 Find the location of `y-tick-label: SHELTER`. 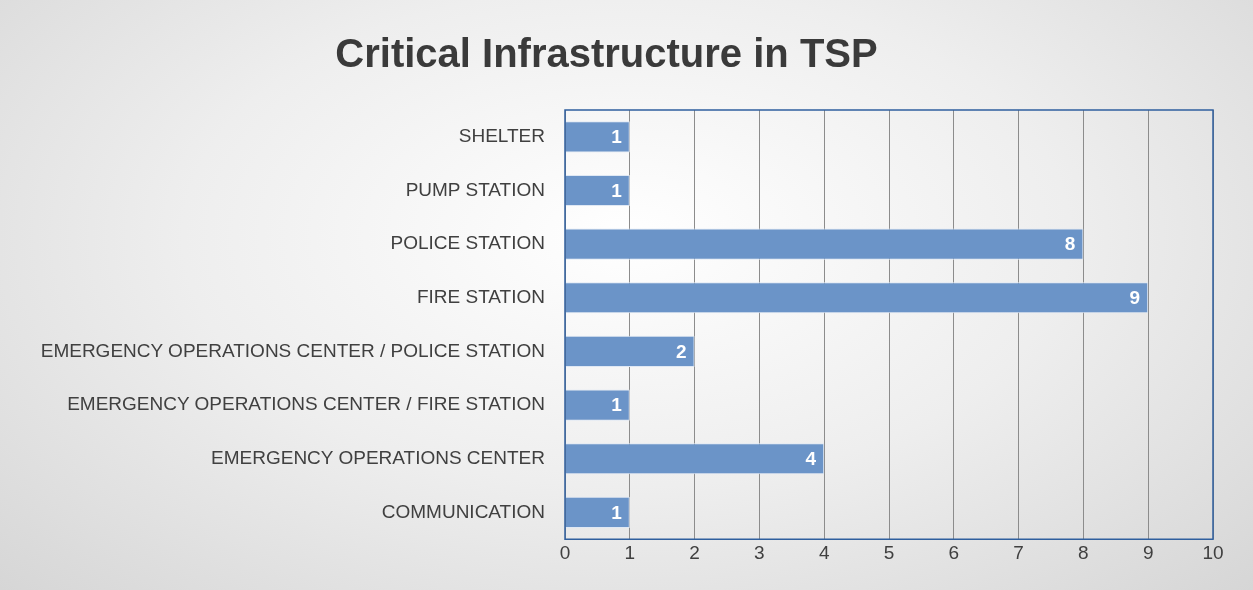

y-tick-label: SHELTER is located at coordinates (501, 136).